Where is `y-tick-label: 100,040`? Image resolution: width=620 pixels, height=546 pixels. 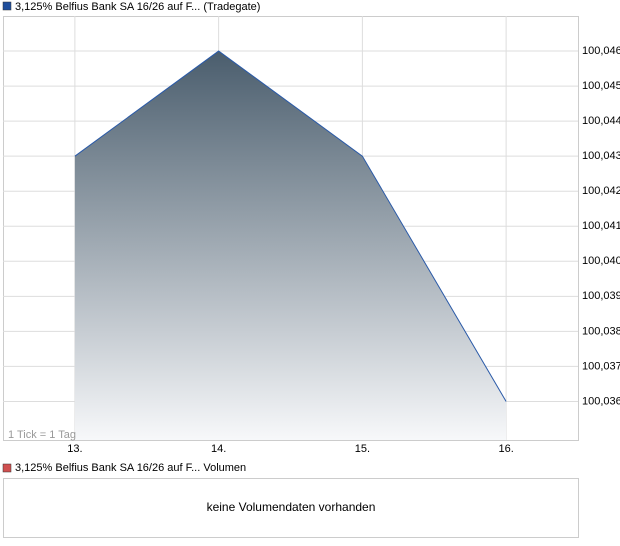 y-tick-label: 100,040 is located at coordinates (601, 261).